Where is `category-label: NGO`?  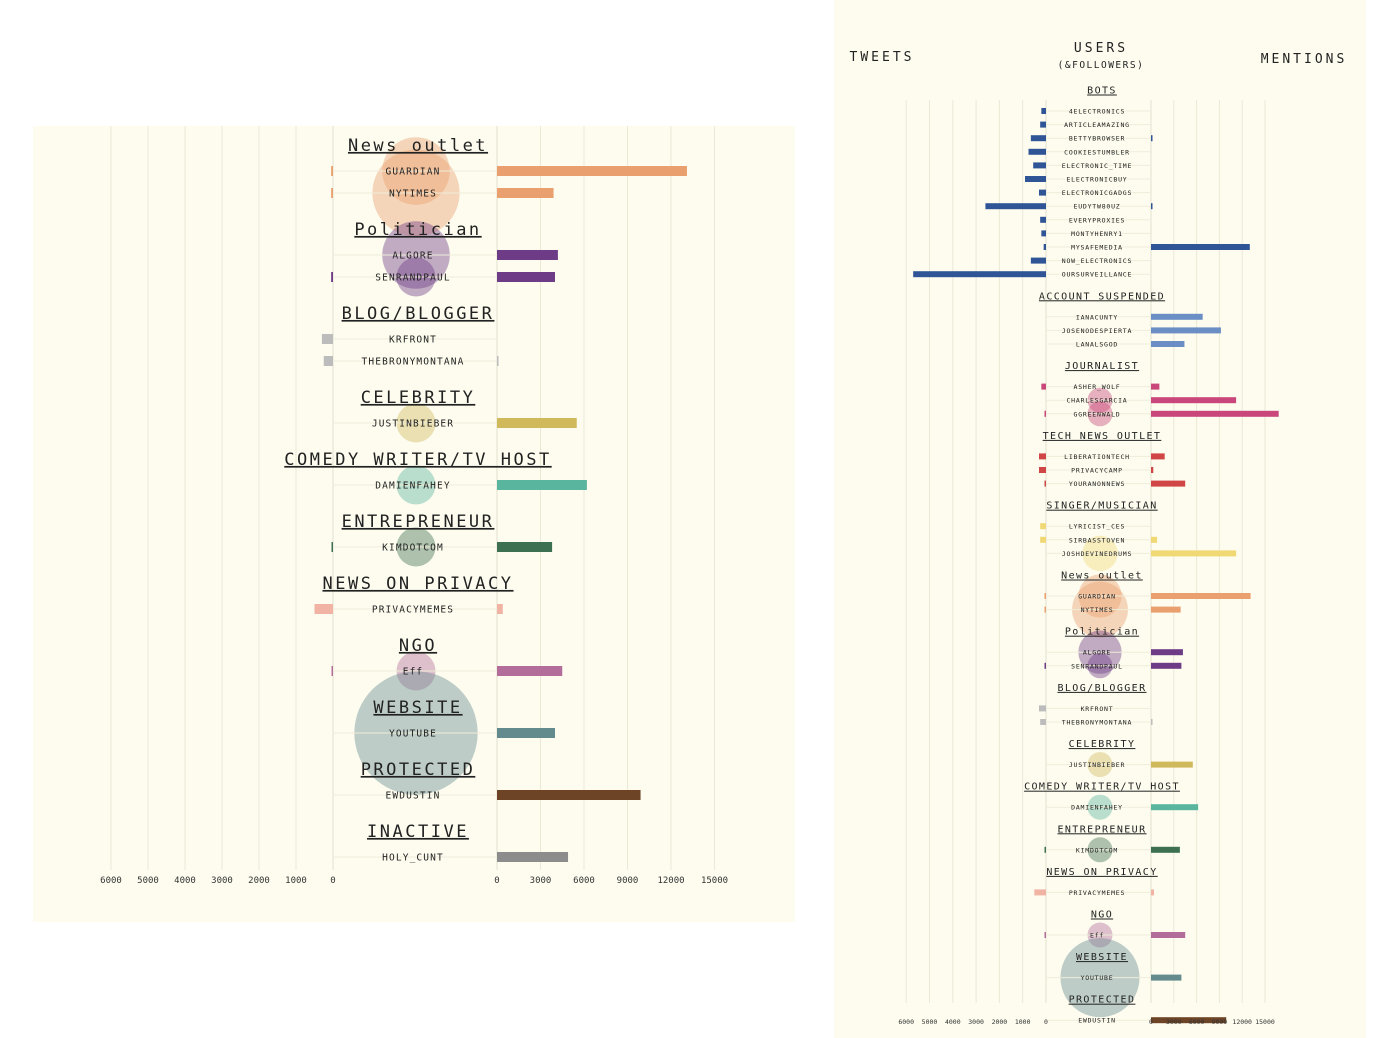 category-label: NGO is located at coordinates (1102, 915).